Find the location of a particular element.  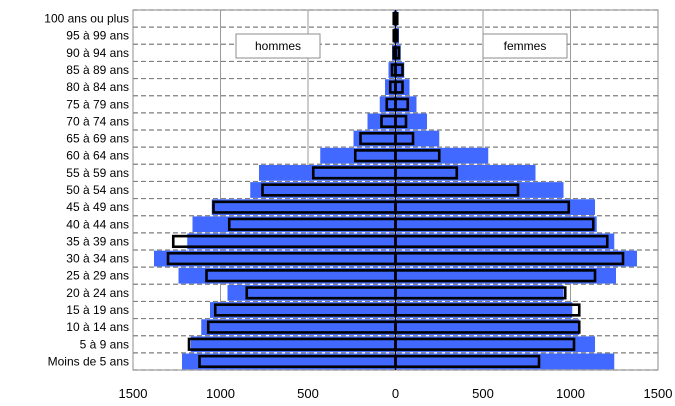

category-label: 10 à 14 ans is located at coordinates (97, 327).